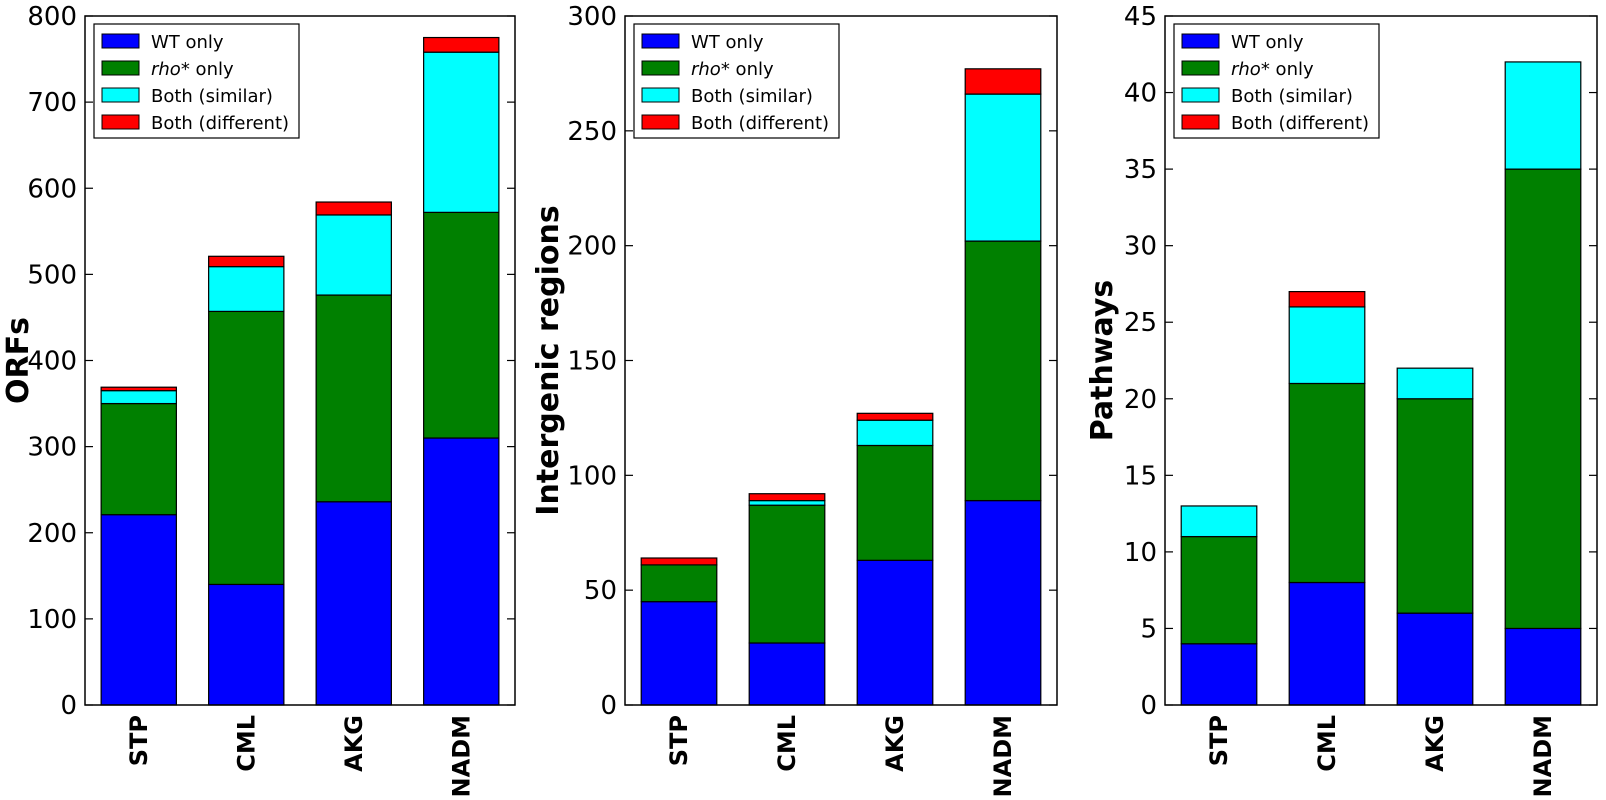 This screenshot has width=1606, height=800. Describe the element at coordinates (600, 591) in the screenshot. I see `y-tick-label: 50` at that location.